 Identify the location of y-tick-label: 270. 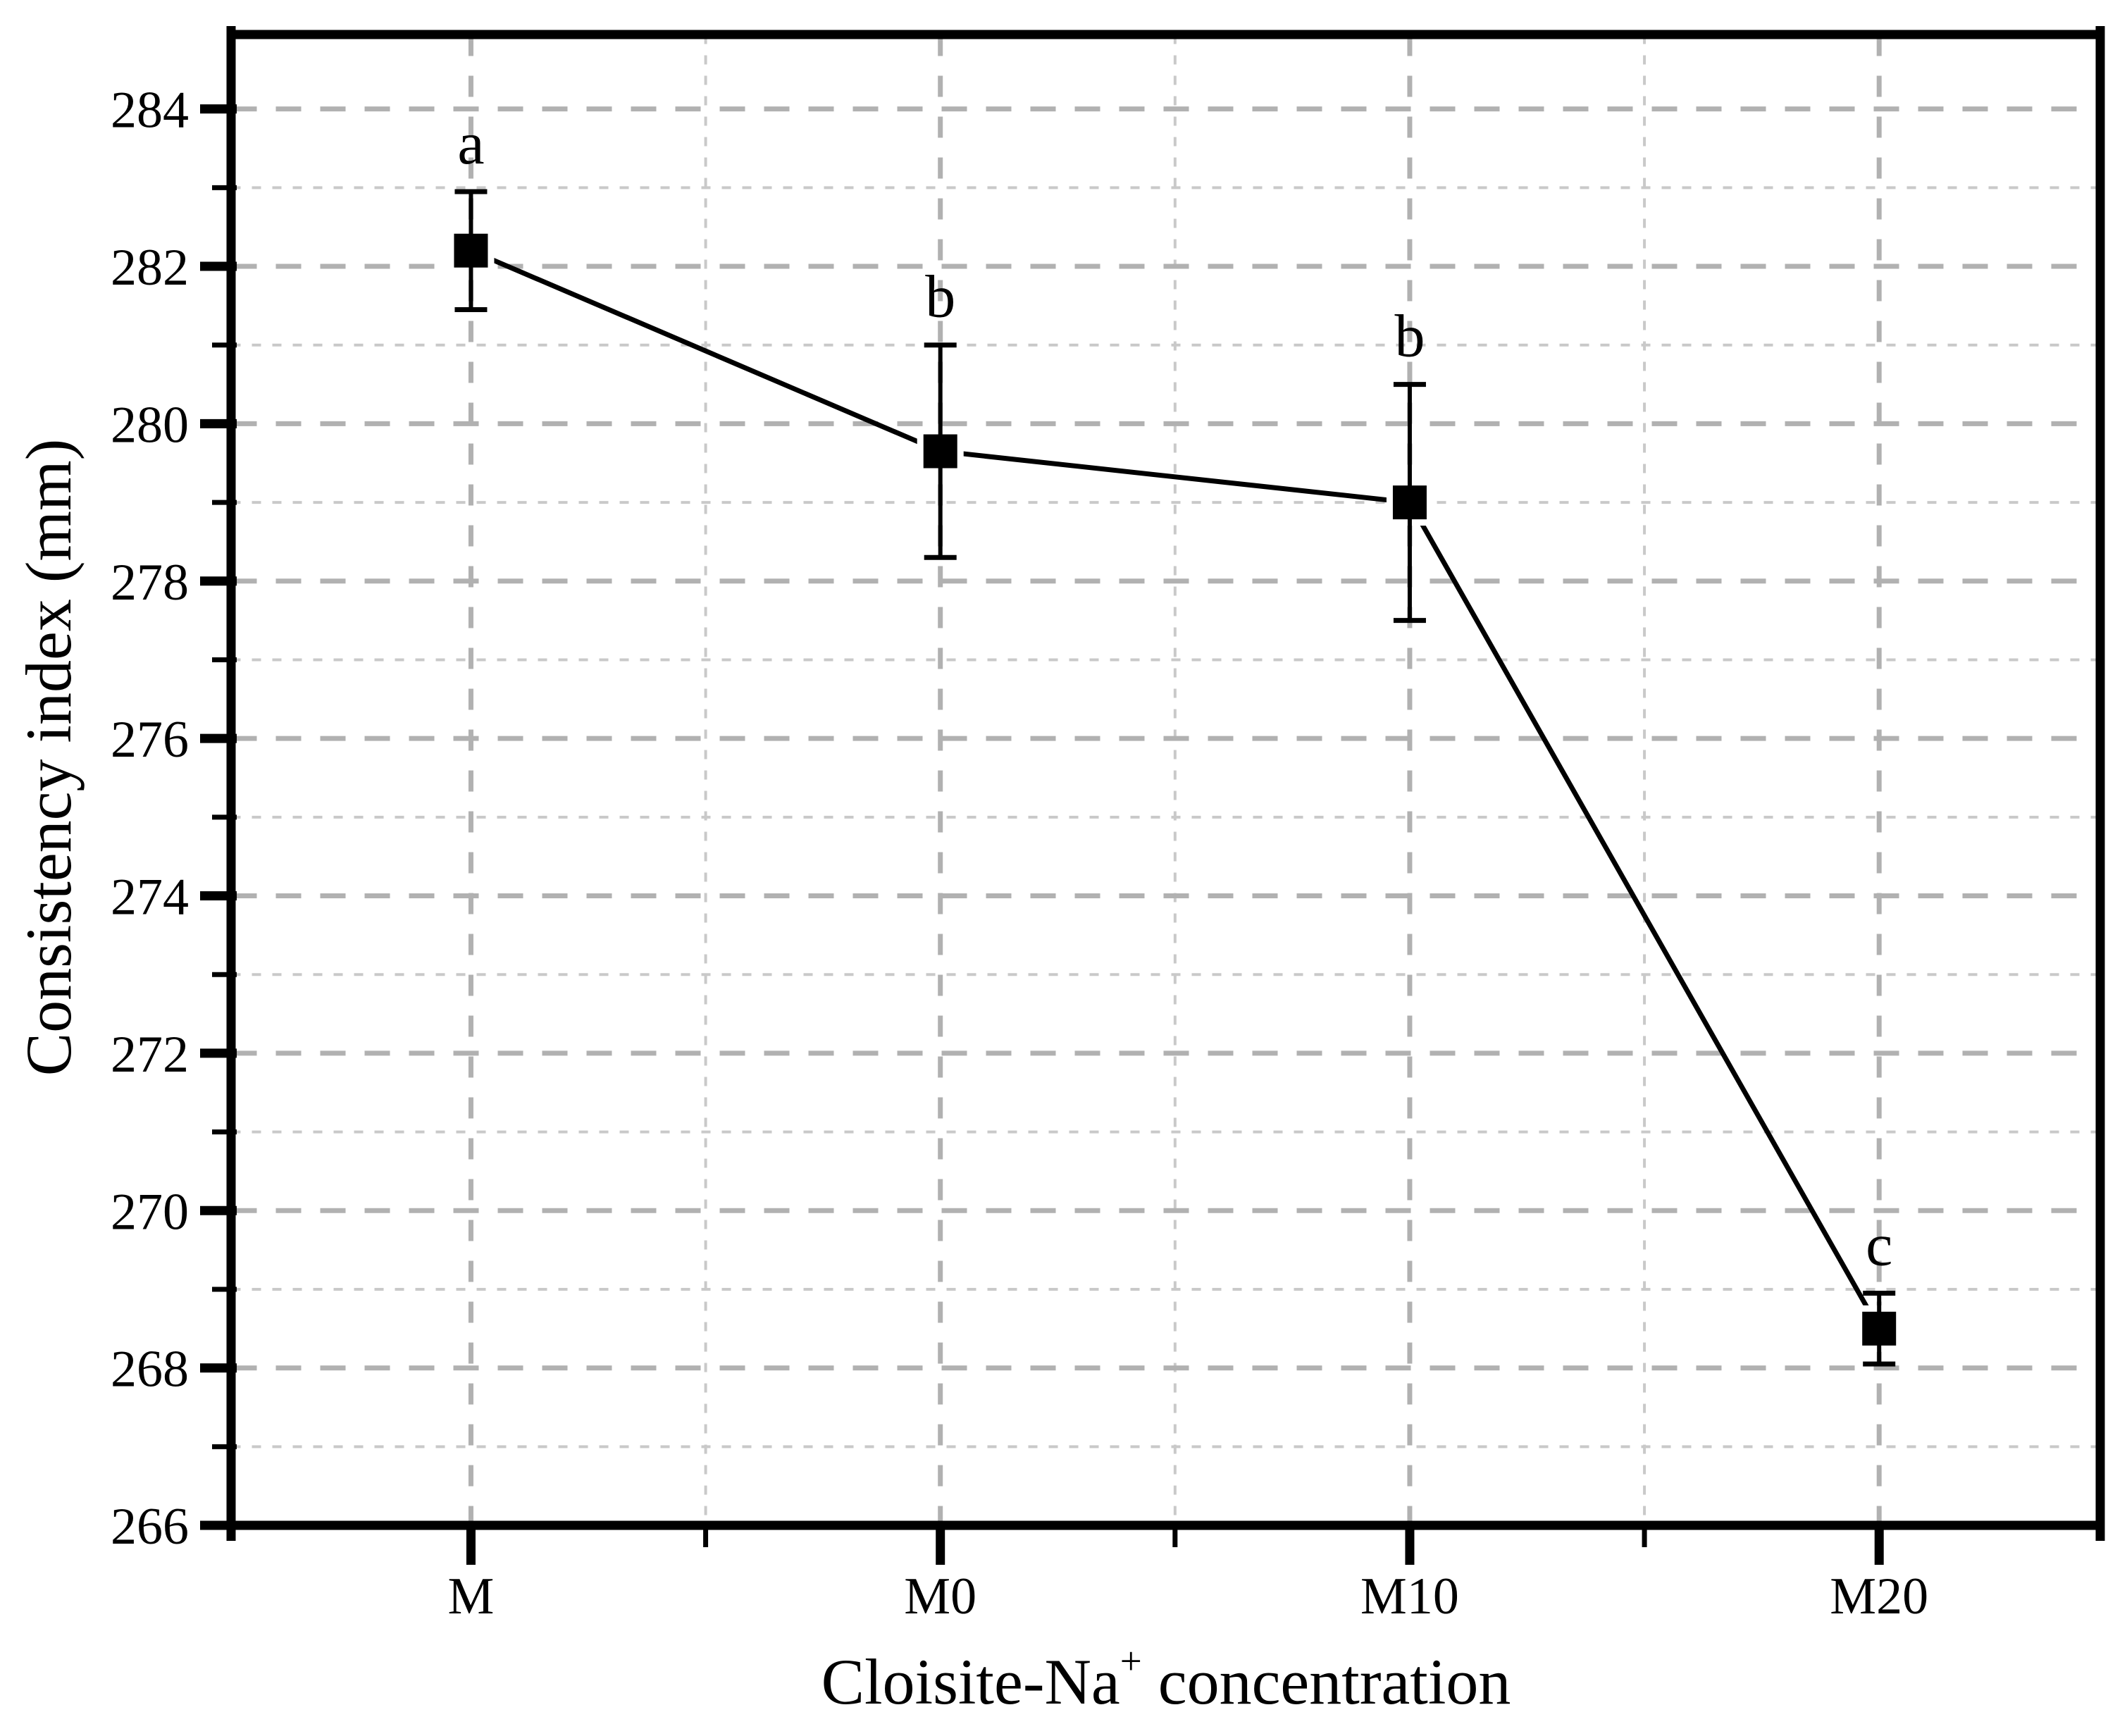
(150, 1212).